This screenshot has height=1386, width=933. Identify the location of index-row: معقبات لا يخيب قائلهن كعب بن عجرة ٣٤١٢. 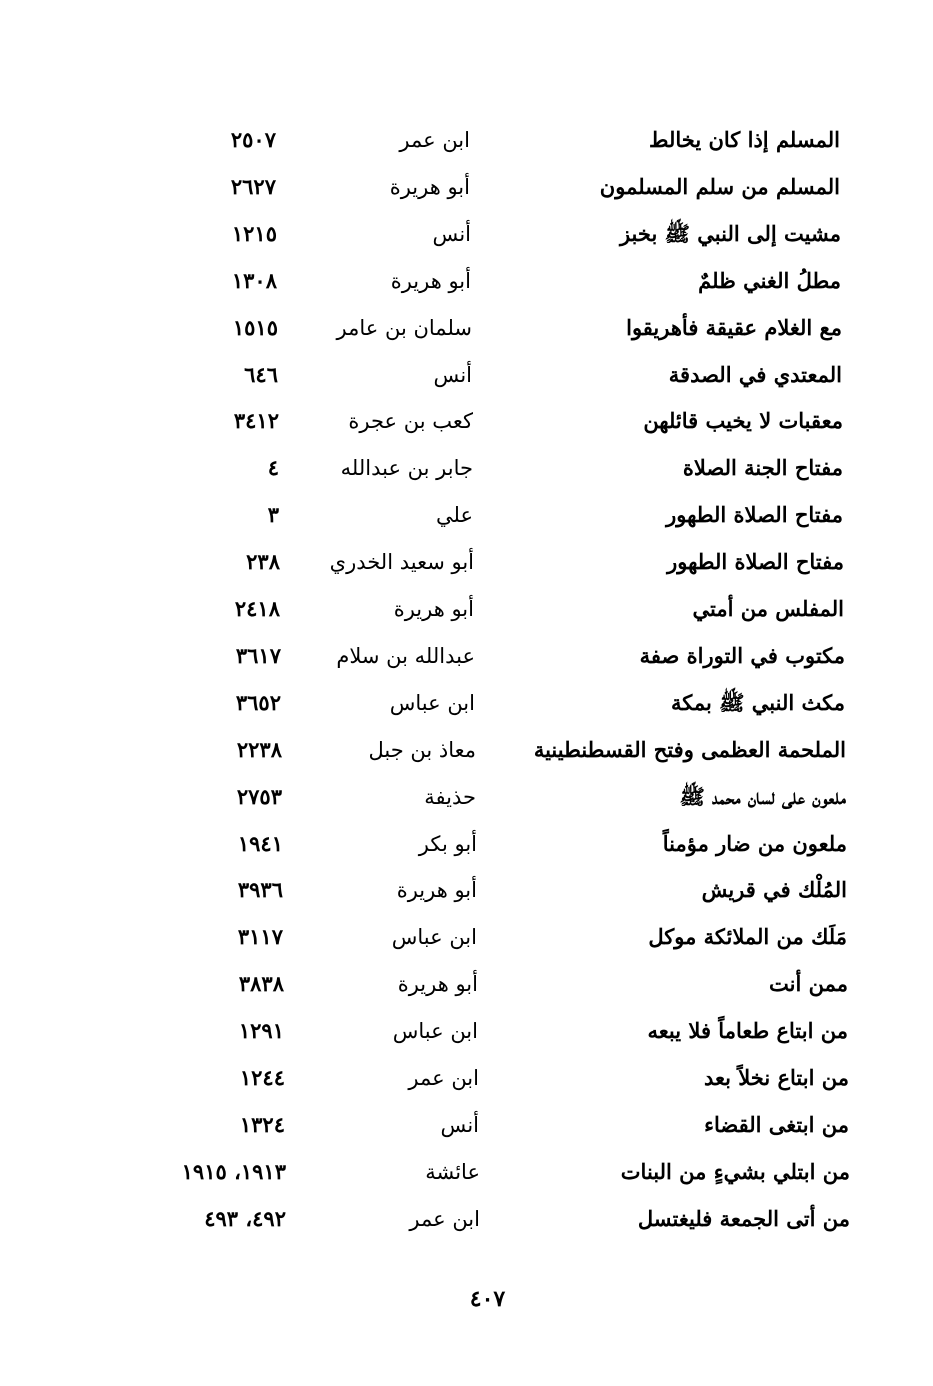
(466, 421).